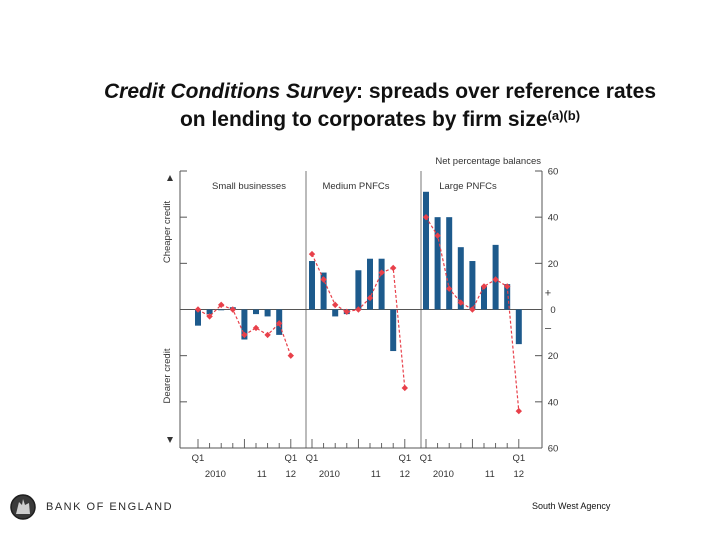 The height and width of the screenshot is (540, 720). What do you see at coordinates (167, 231) in the screenshot?
I see `y-label-cheaper: Cheaper credit` at bounding box center [167, 231].